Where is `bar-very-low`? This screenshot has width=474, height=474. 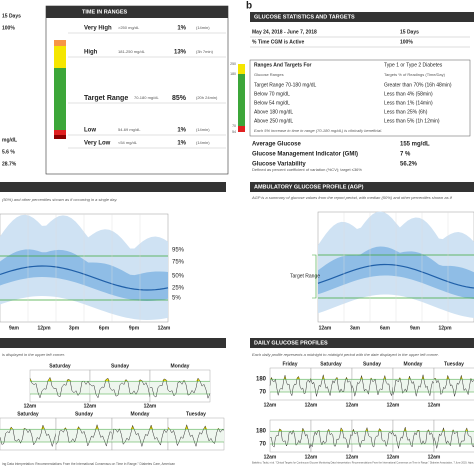 bar-very-low is located at coordinates (60, 137).